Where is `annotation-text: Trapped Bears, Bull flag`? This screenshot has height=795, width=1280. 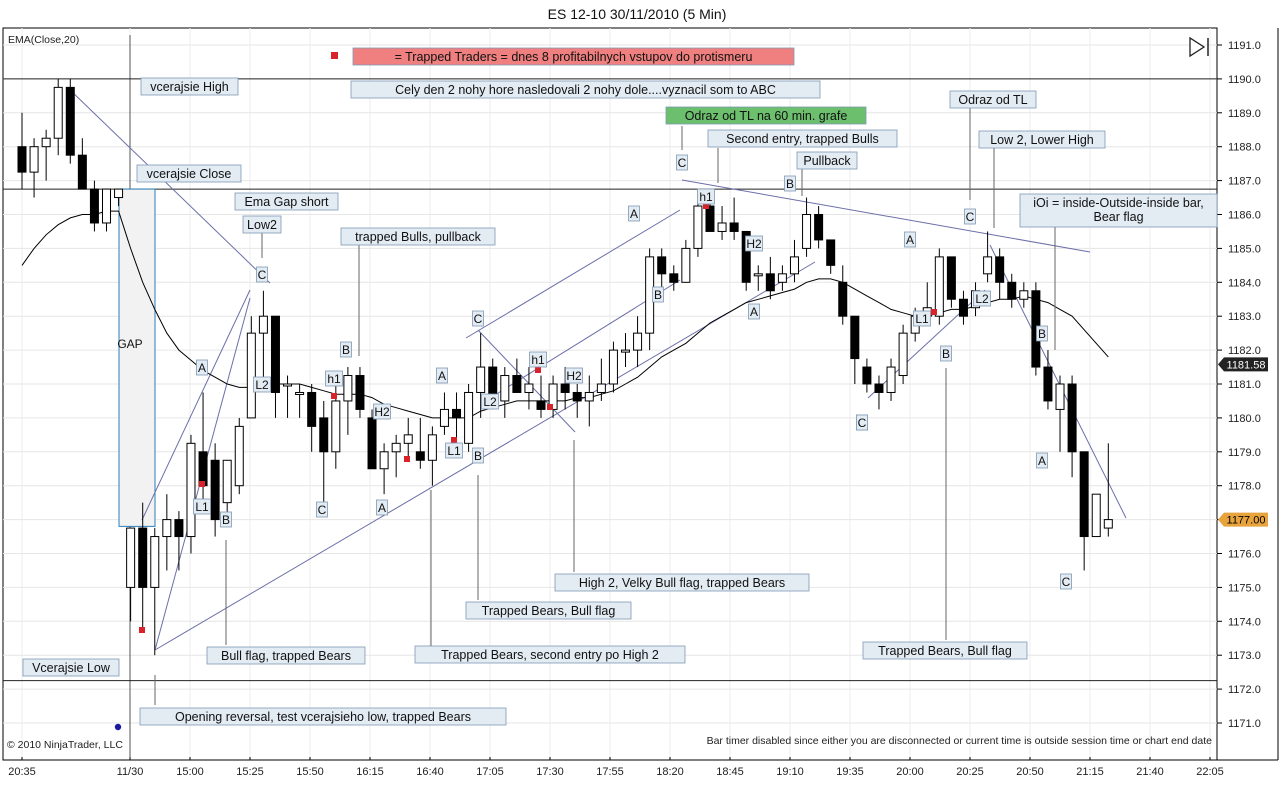 annotation-text: Trapped Bears, Bull flag is located at coordinates (549, 611).